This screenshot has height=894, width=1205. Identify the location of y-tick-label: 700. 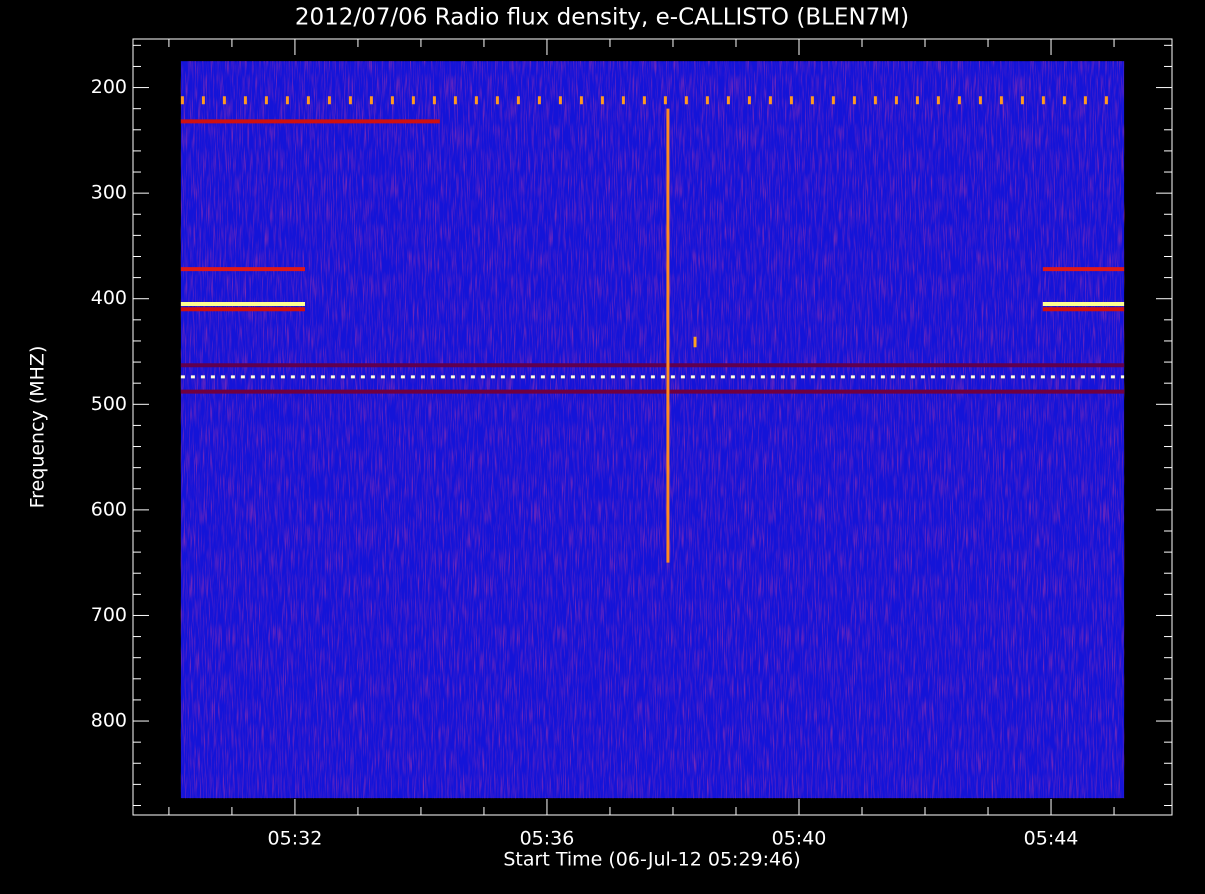
(109, 615).